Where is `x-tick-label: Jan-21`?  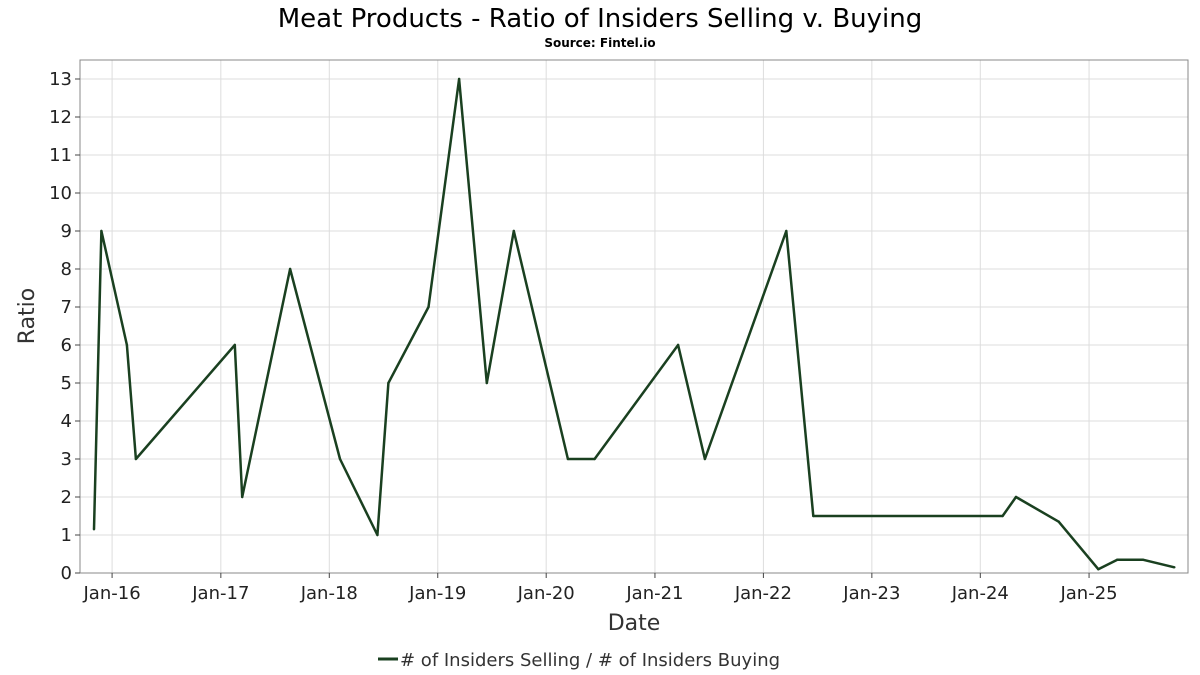 x-tick-label: Jan-21 is located at coordinates (654, 593).